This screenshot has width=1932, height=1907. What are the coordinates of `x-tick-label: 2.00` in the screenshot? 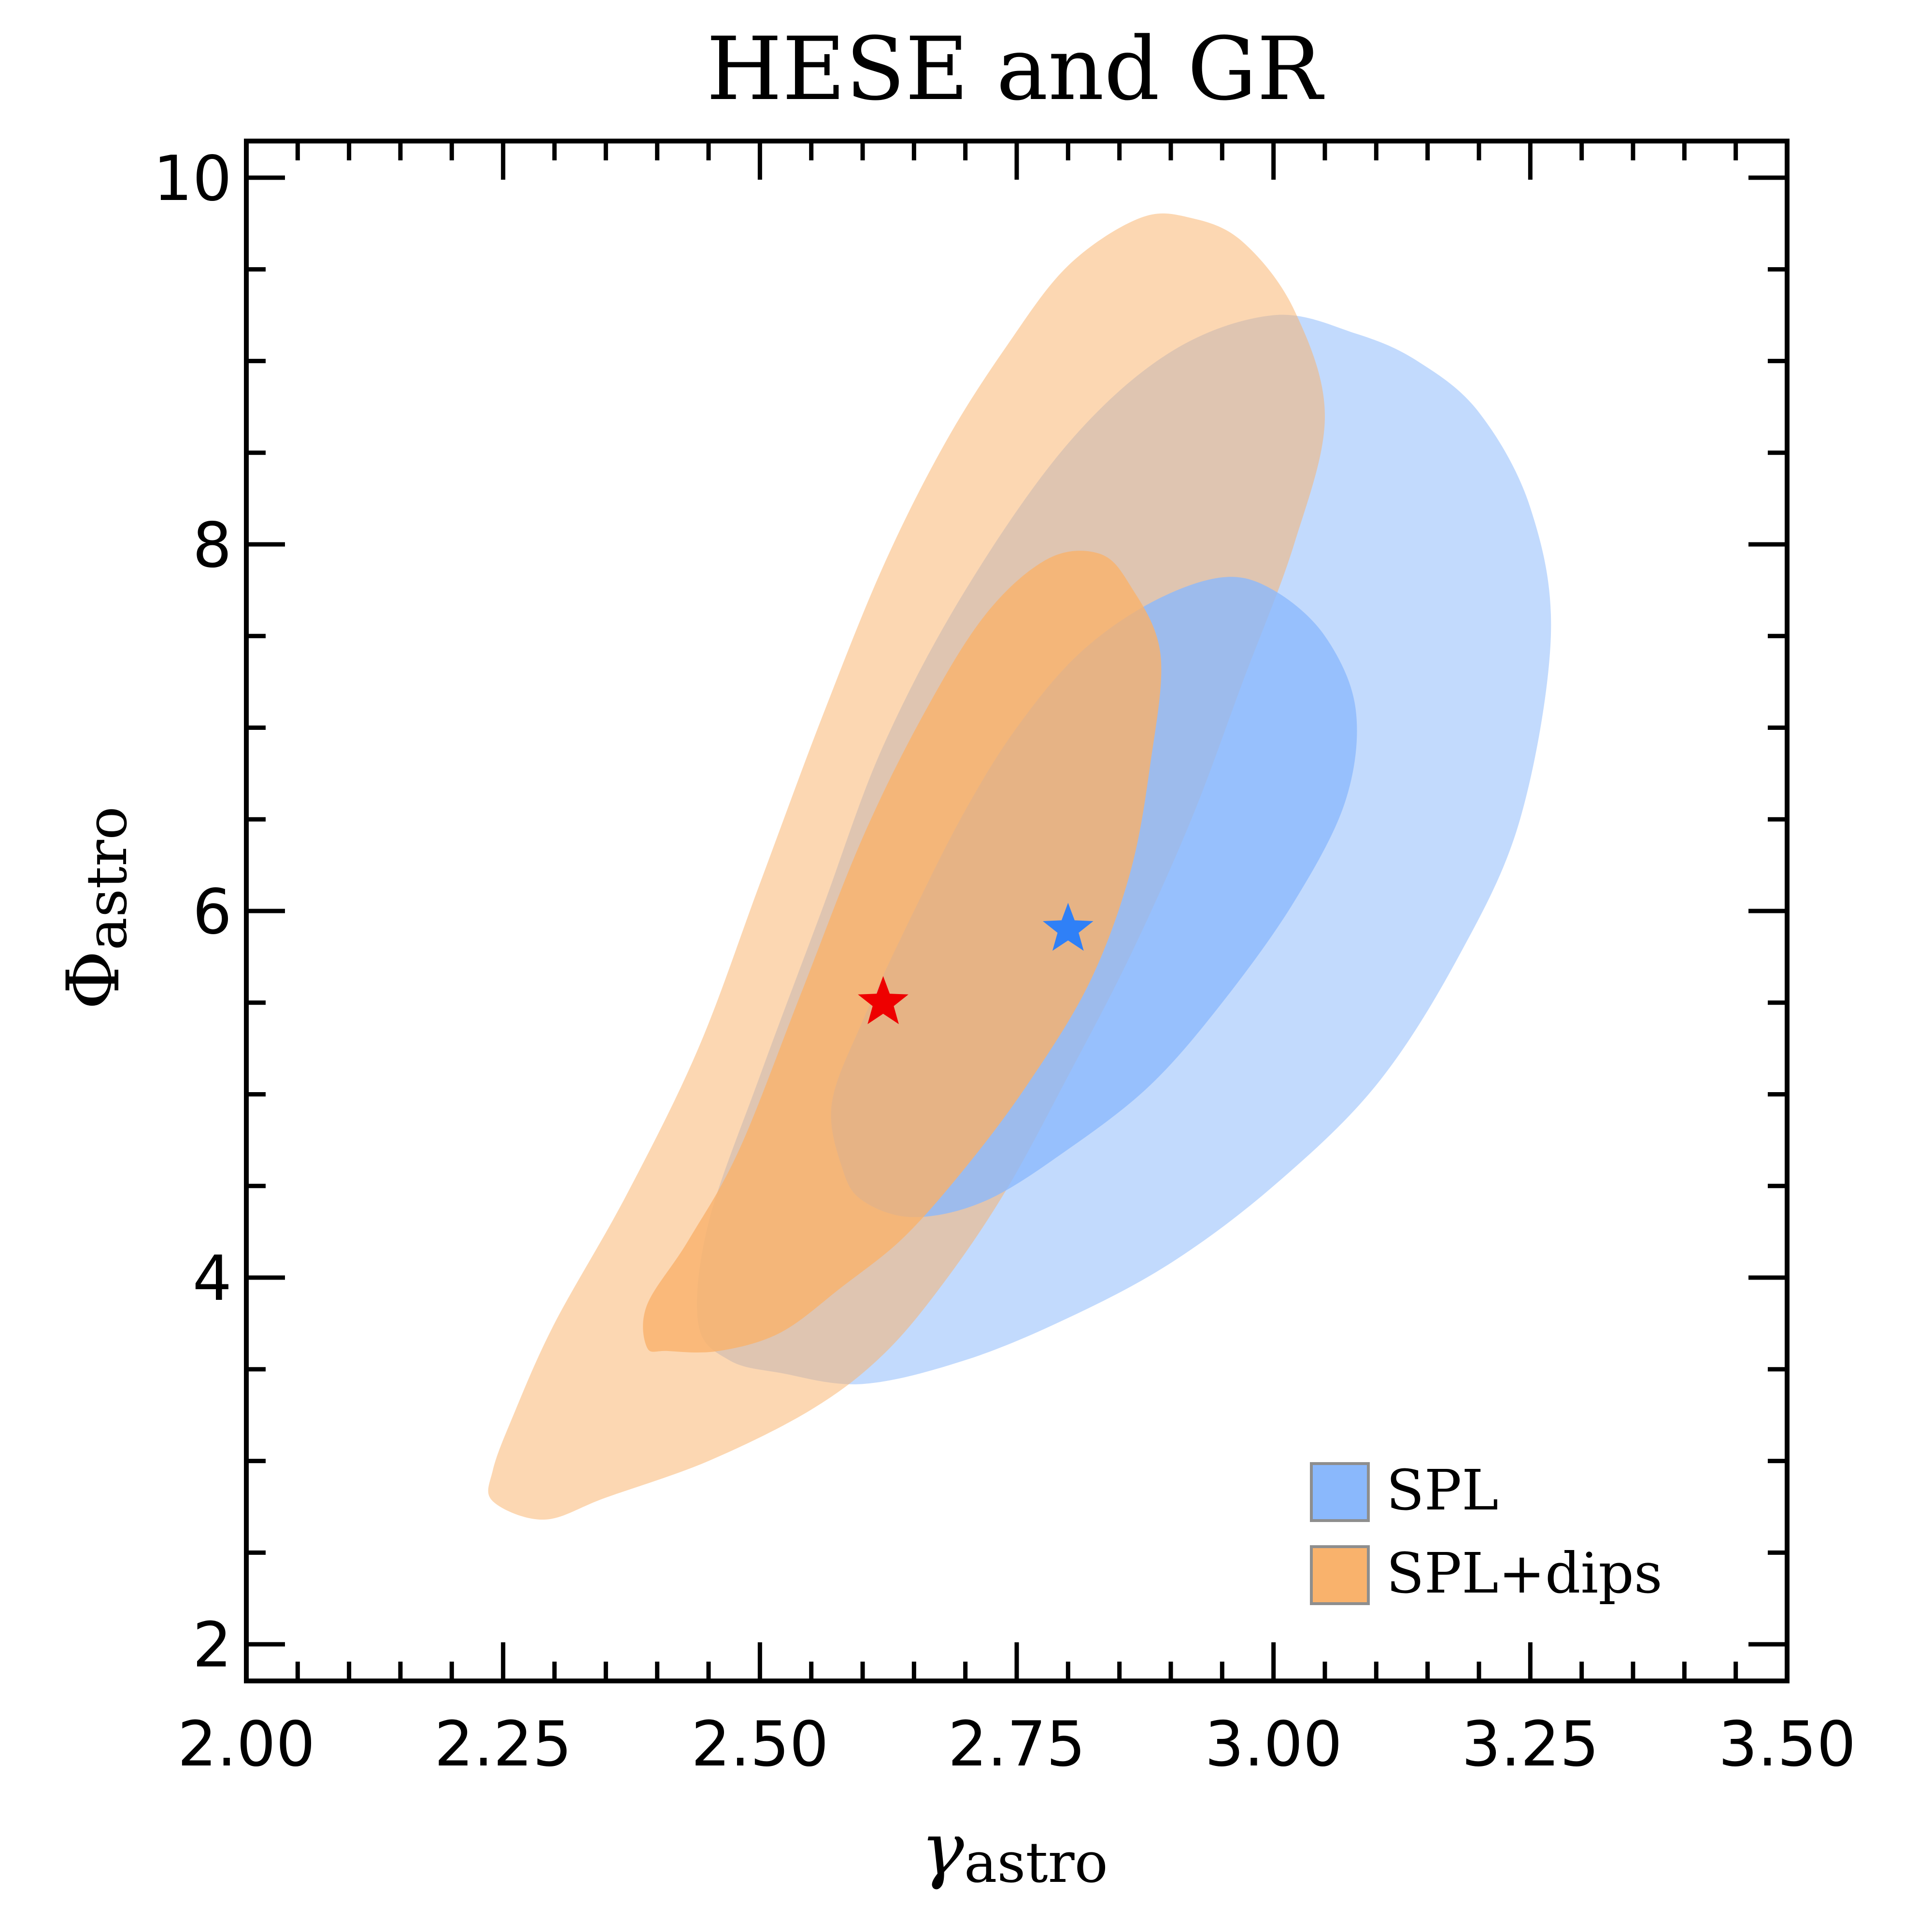 It's located at (246, 1744).